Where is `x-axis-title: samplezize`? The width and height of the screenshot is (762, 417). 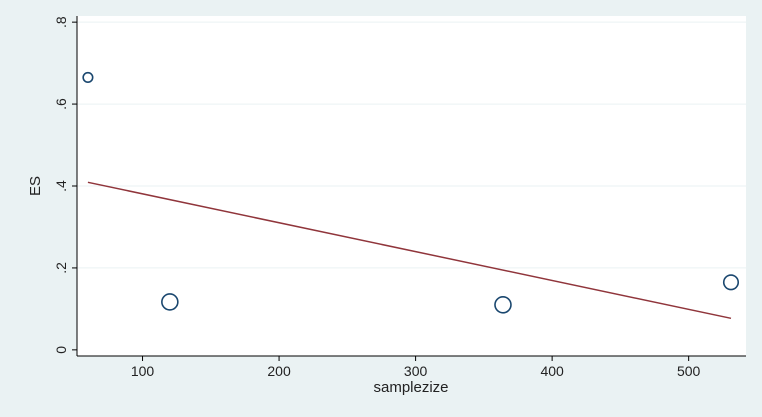 x-axis-title: samplezize is located at coordinates (410, 387).